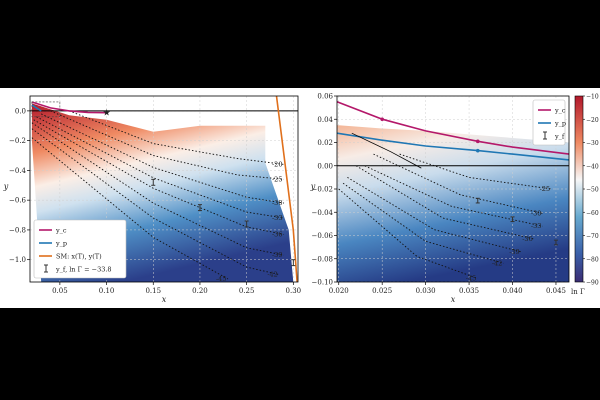  I want to click on colorbar-tick-label-2: −30, so click(592, 143).